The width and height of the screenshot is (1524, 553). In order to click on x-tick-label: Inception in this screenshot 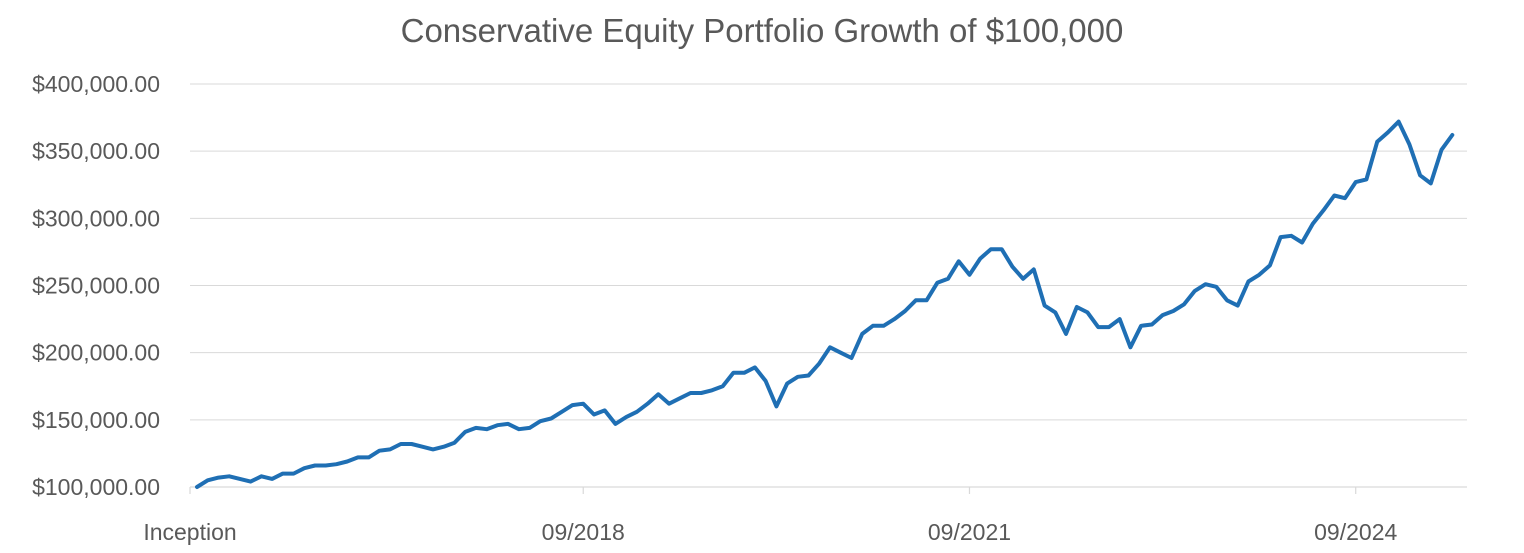, I will do `click(189, 532)`.